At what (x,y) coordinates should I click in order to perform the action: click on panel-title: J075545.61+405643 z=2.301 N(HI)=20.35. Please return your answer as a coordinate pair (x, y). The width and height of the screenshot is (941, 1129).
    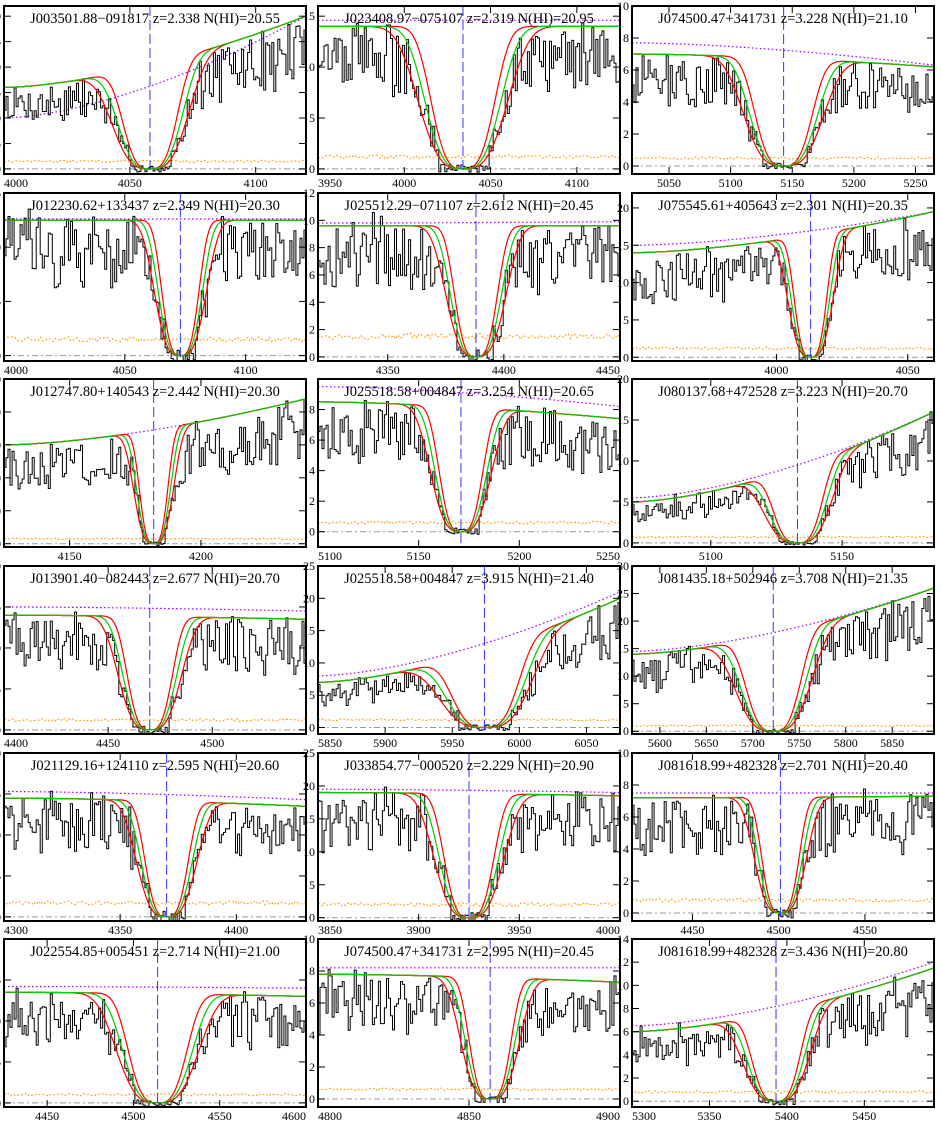
    Looking at the image, I should click on (783, 206).